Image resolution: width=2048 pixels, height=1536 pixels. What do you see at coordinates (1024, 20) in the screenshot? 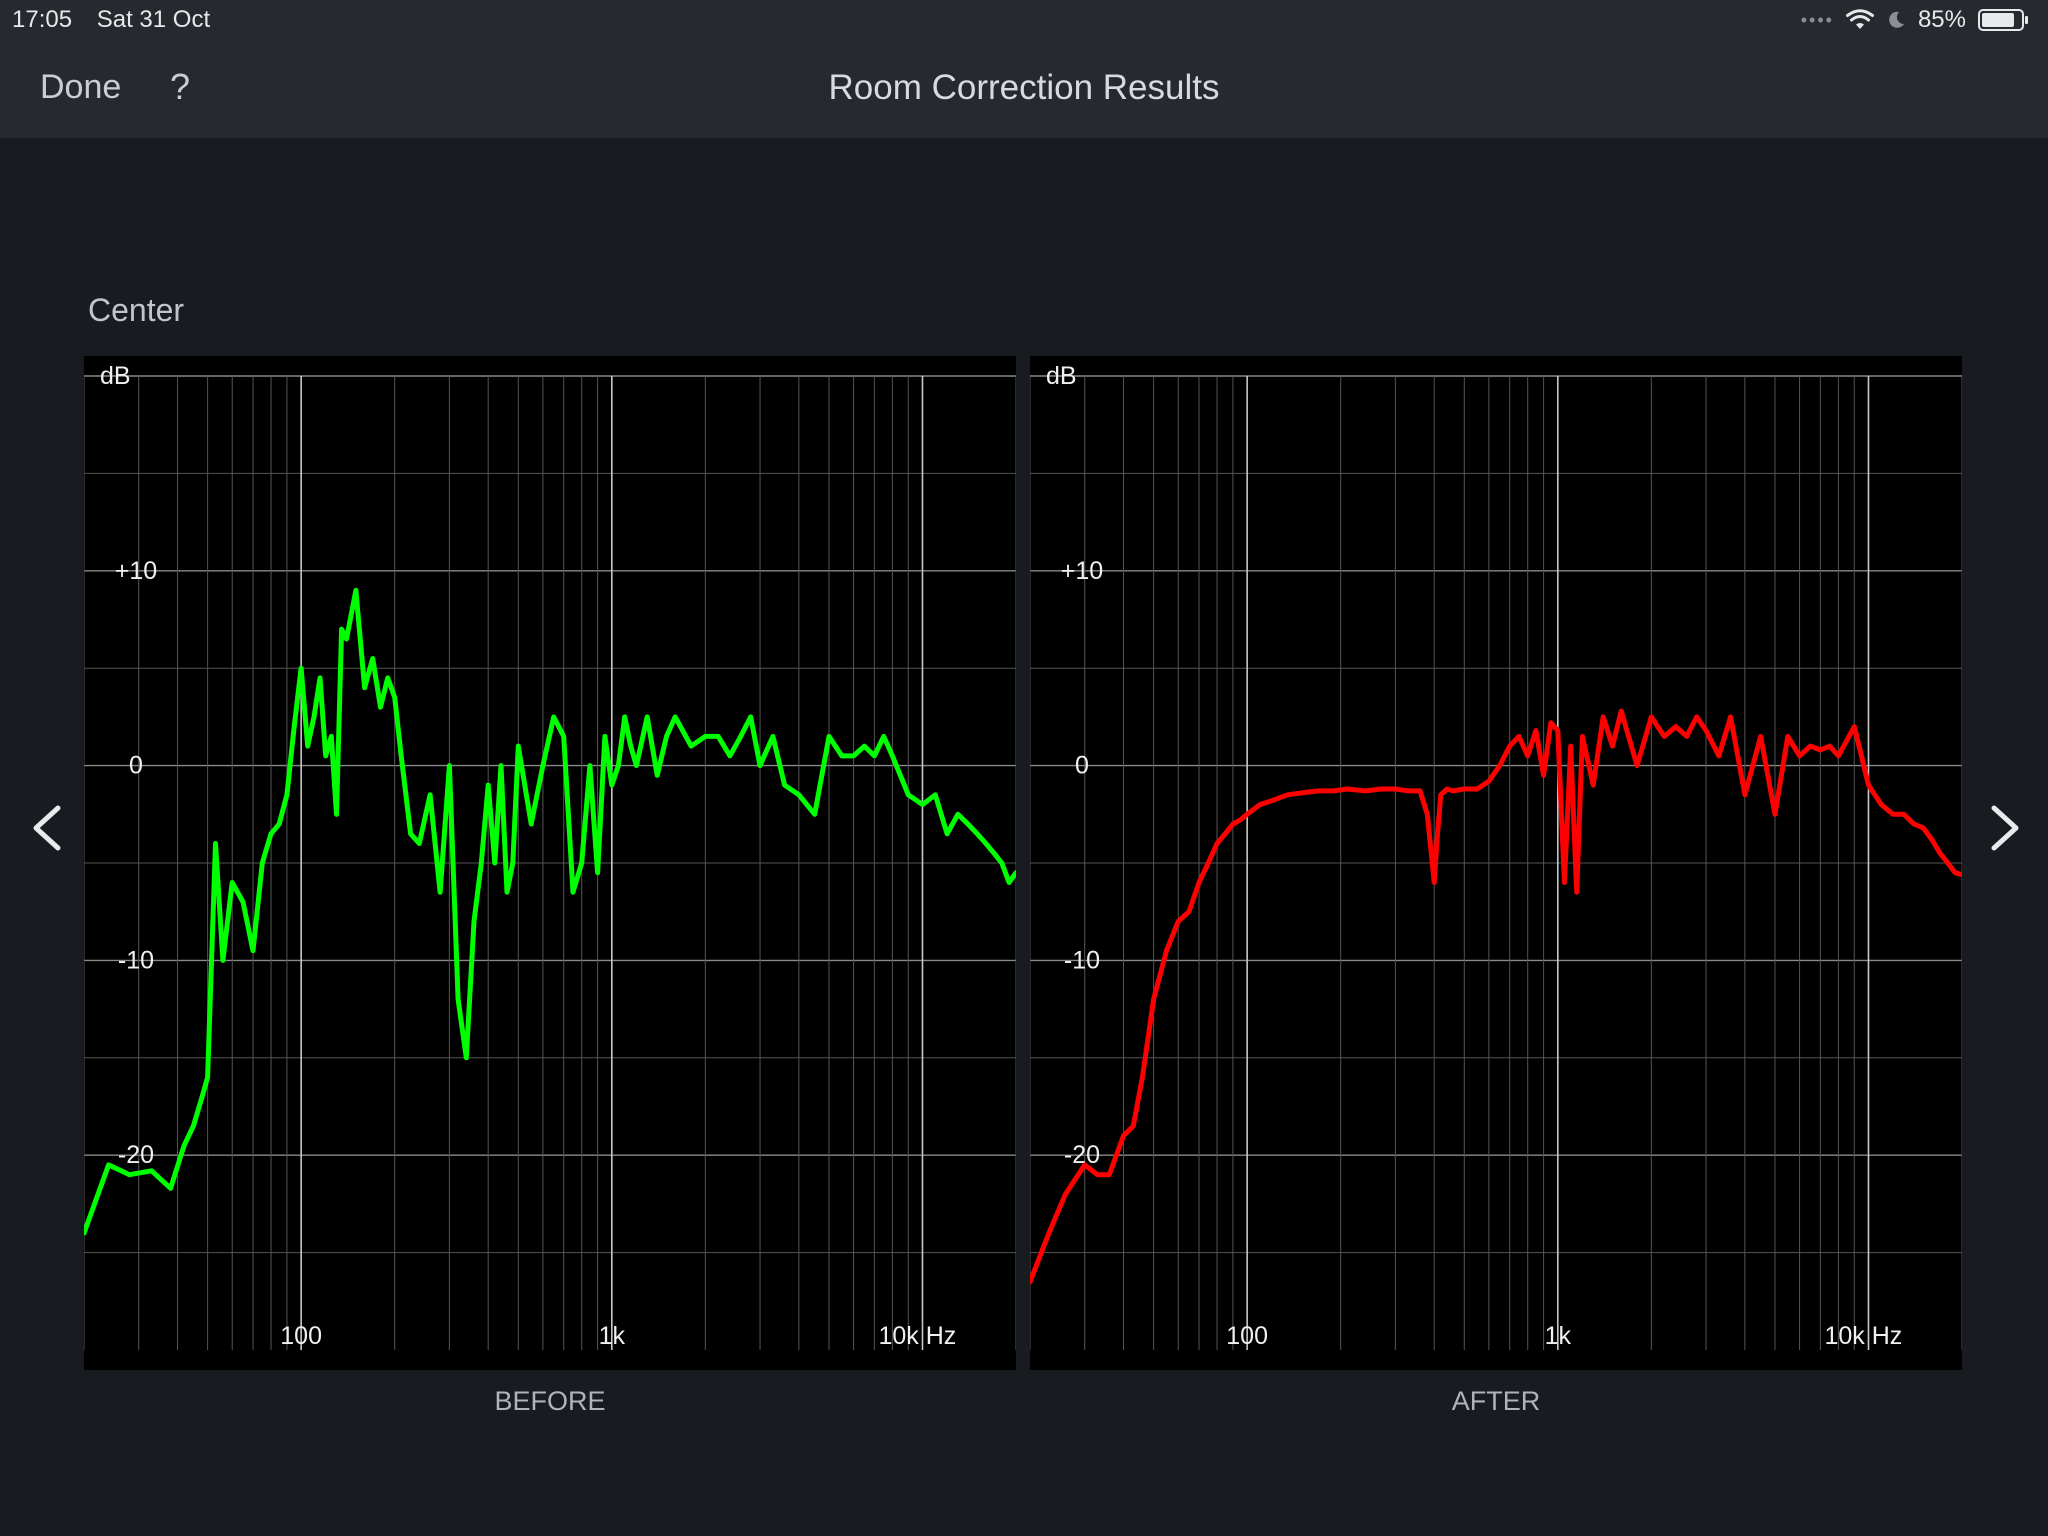
I see `status-bar: 17:05 Sat 31 Oct •••• 85%` at bounding box center [1024, 20].